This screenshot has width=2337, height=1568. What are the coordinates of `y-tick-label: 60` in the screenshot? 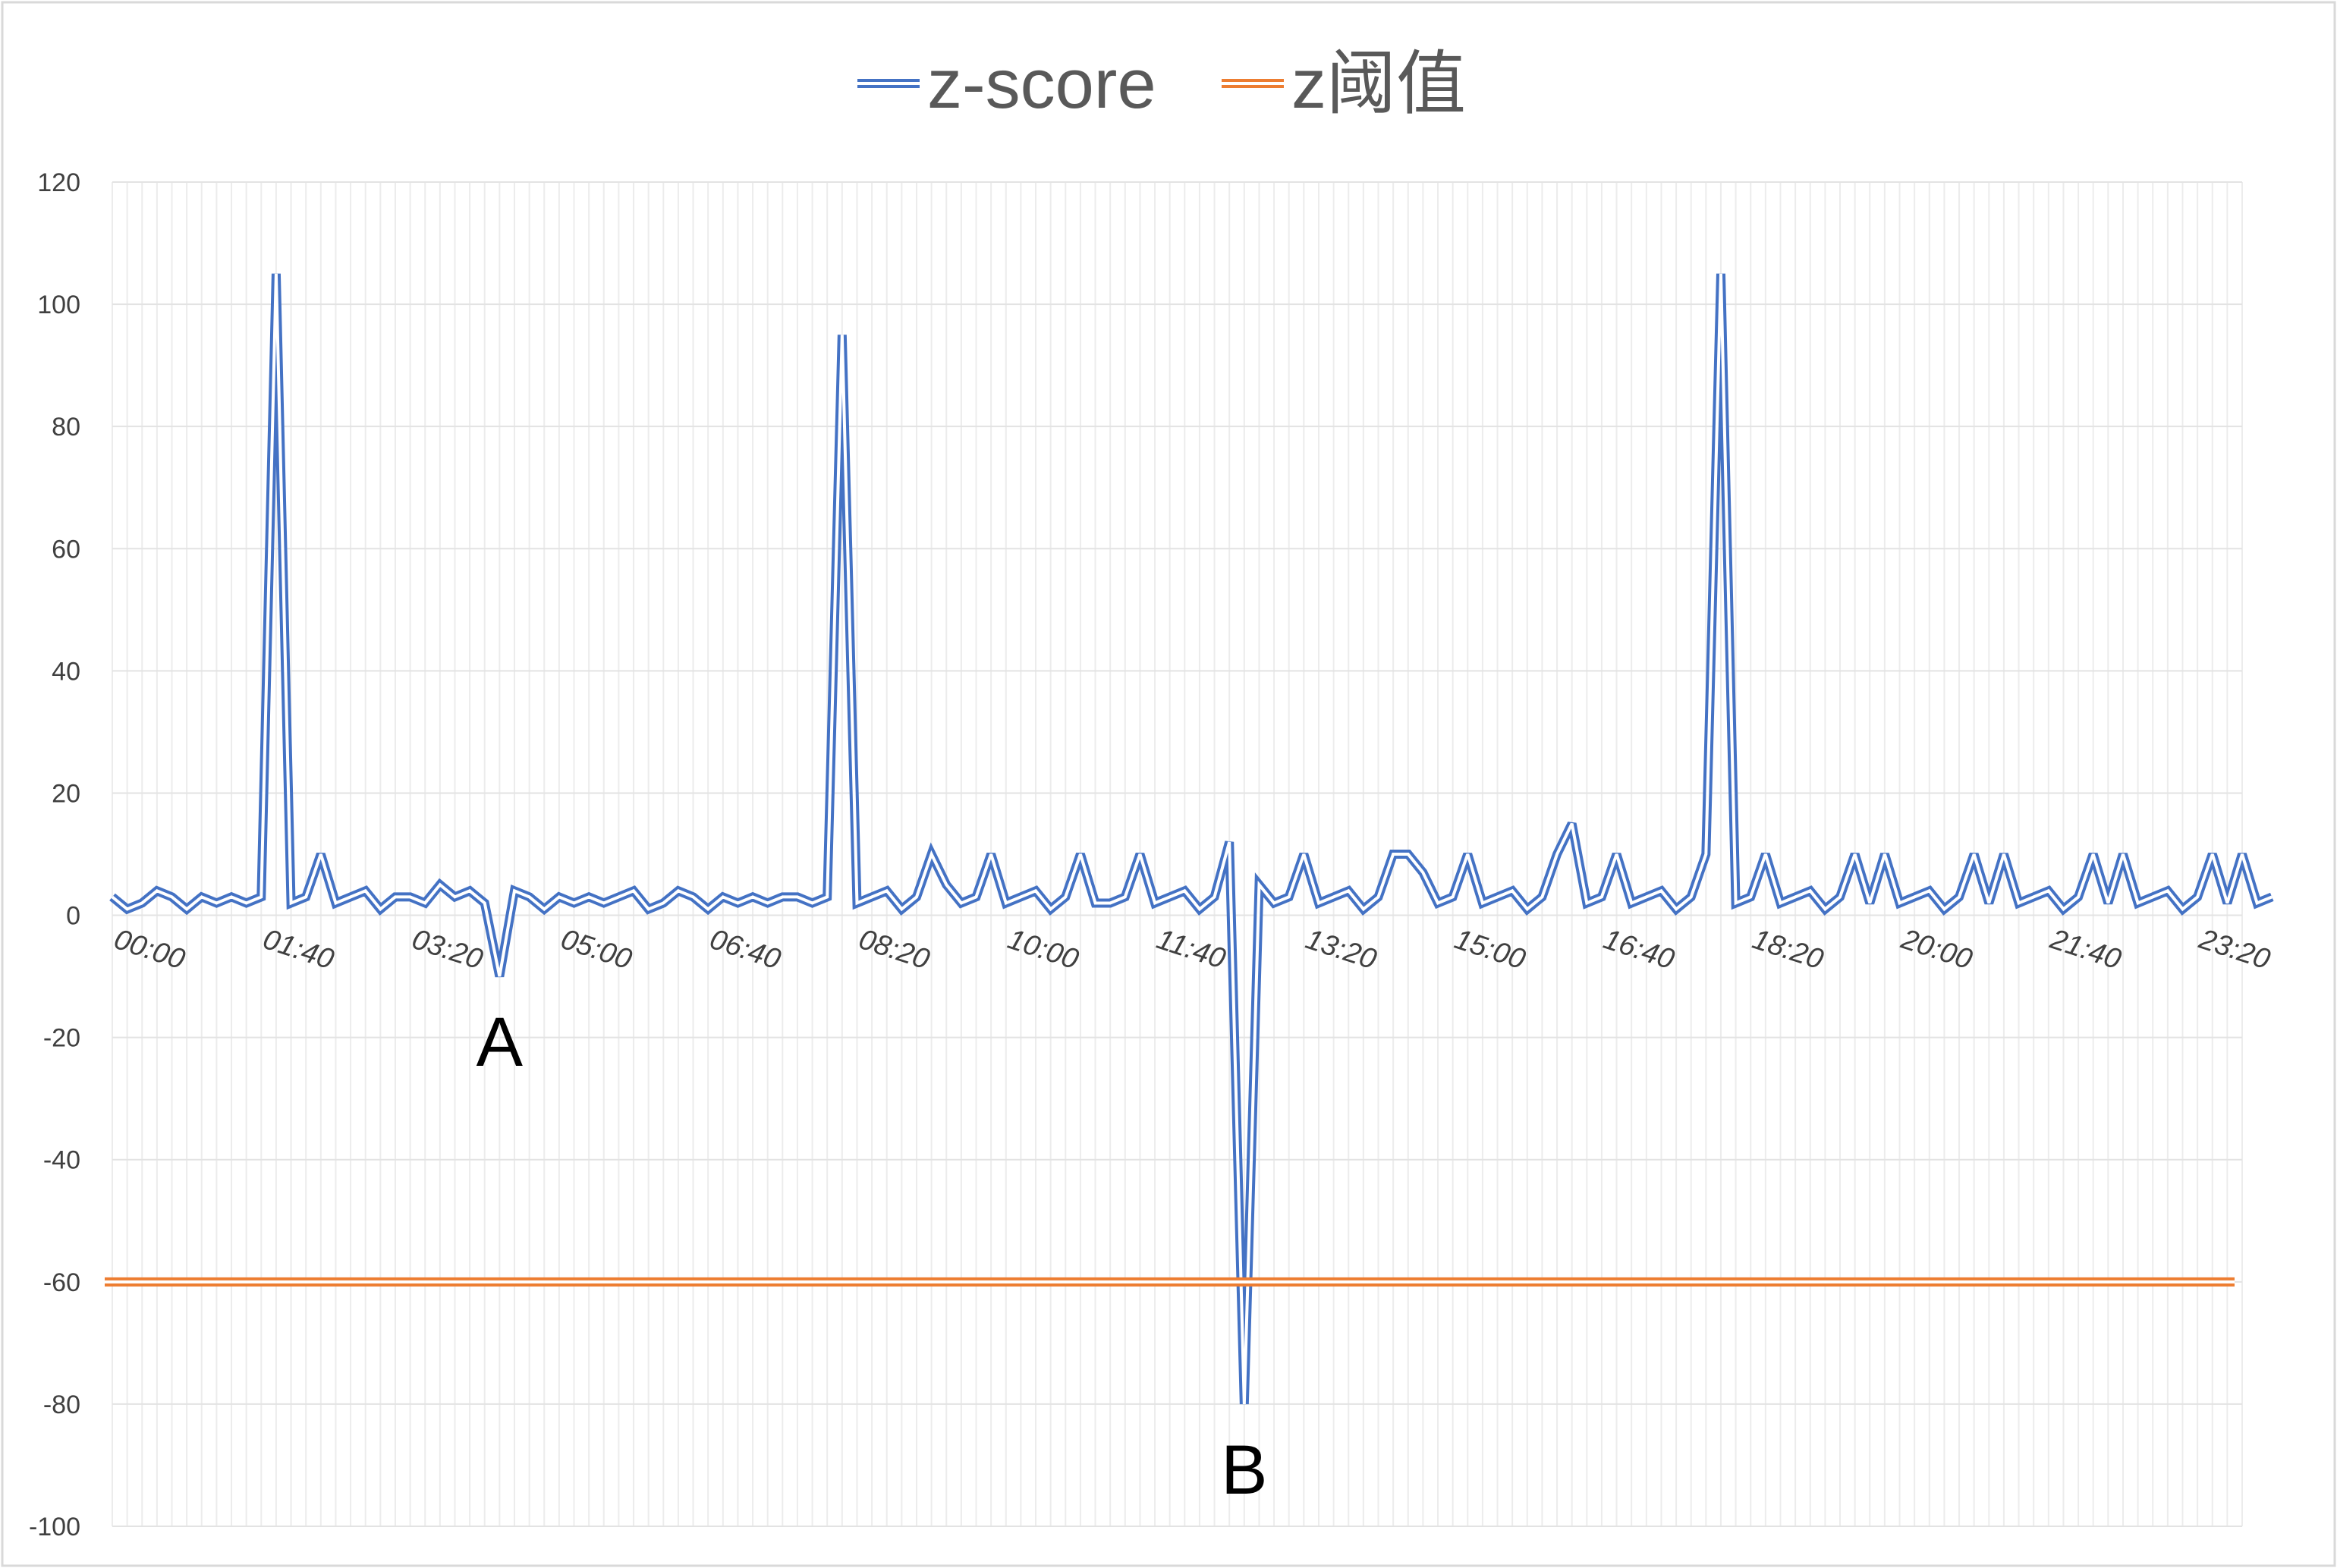 It's located at (66, 549).